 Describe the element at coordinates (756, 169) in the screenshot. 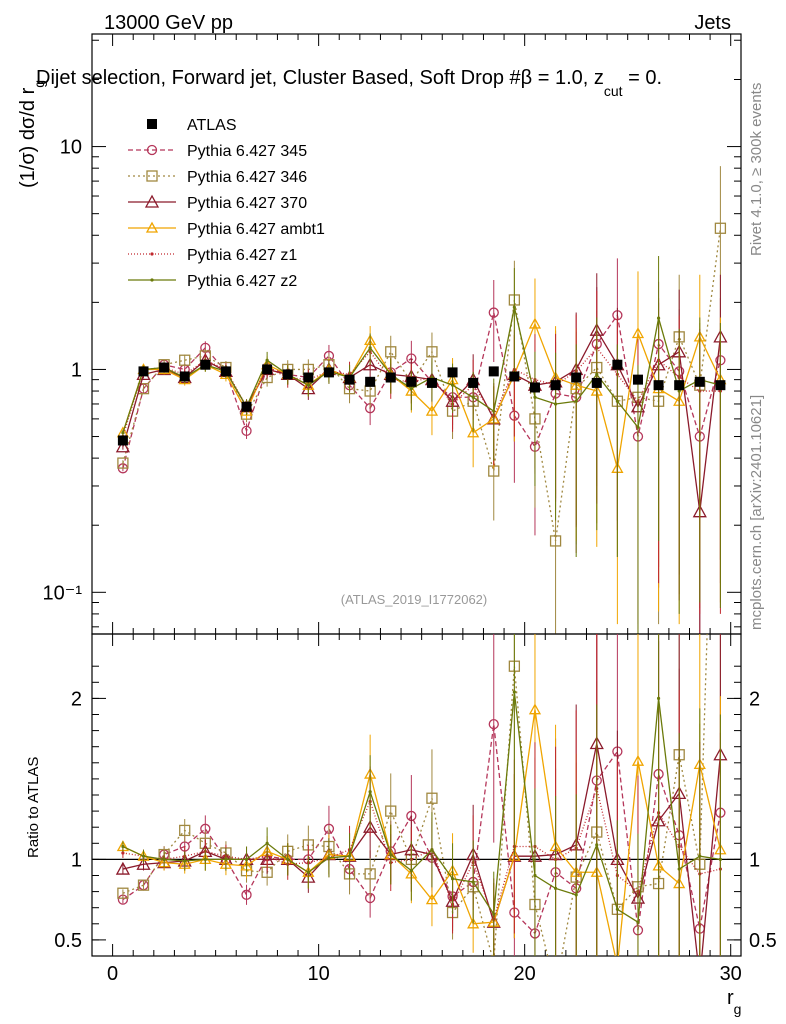

I see `rivet-version-label: Rivet 4.1.0, ≥ 300k events` at that location.